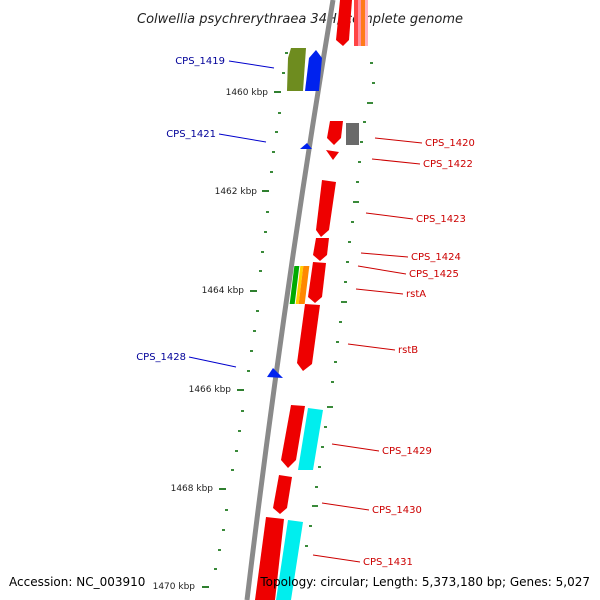 This screenshot has width=600, height=600. Describe the element at coordinates (407, 451) in the screenshot. I see `gene-label-cps-1429: CPS_1429` at that location.